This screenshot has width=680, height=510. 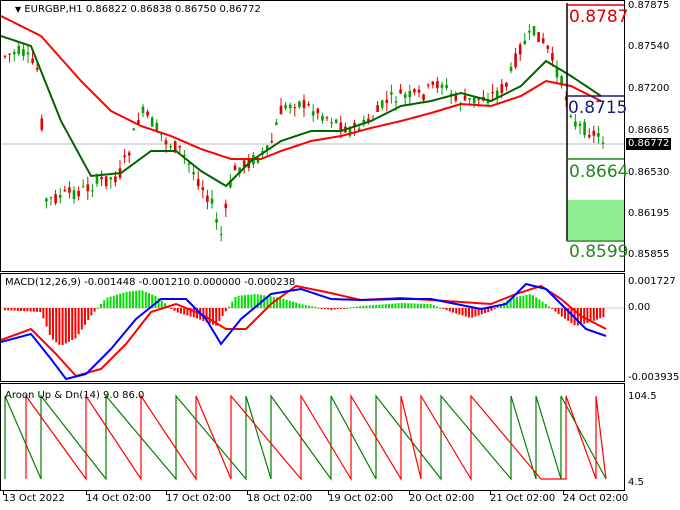 I want to click on aroon-axis-label: 4.5, so click(x=636, y=482).